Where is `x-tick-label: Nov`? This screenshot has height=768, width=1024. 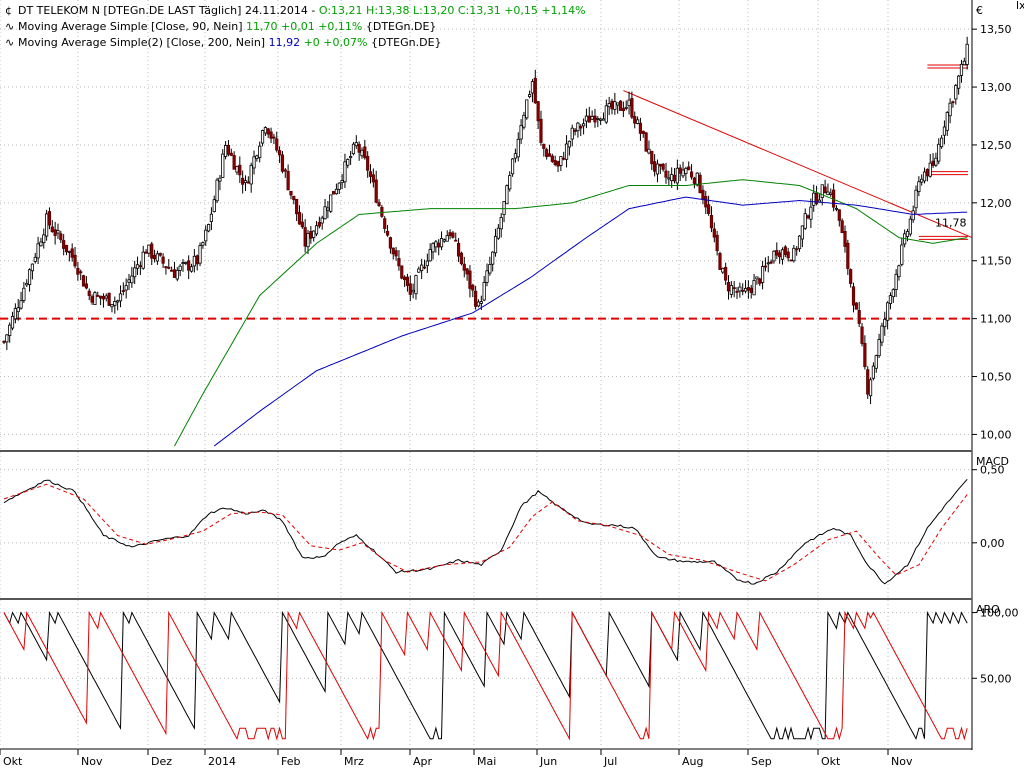
x-tick-label: Nov is located at coordinates (902, 761).